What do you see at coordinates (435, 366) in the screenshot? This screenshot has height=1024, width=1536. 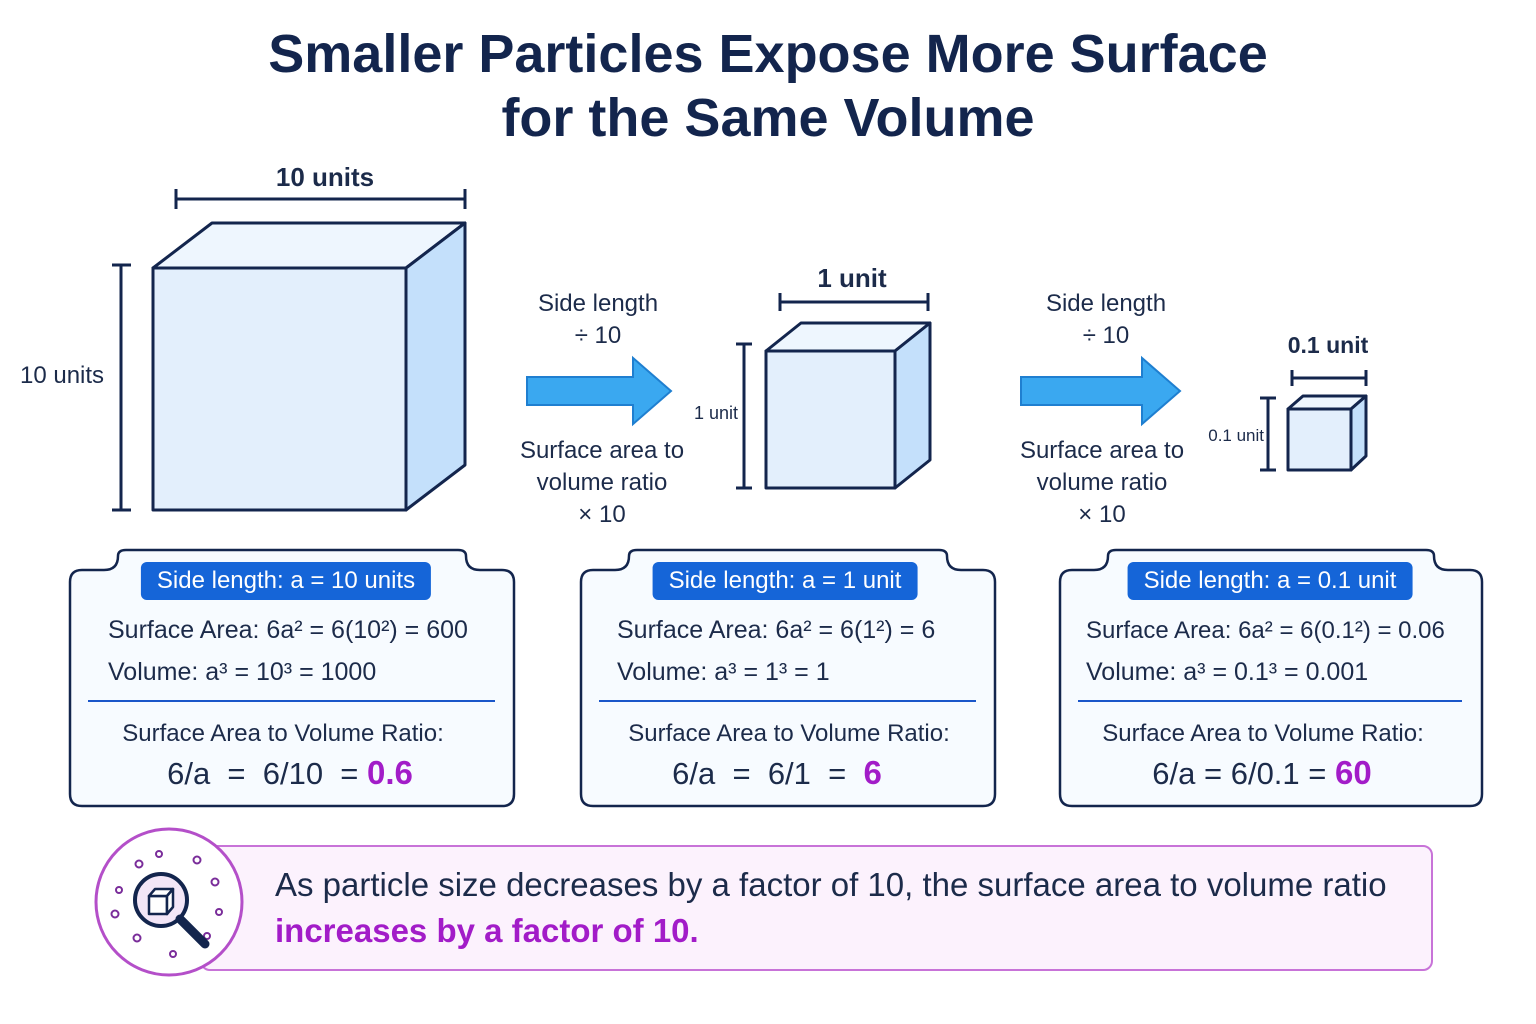 I see `large-cube-side-face` at bounding box center [435, 366].